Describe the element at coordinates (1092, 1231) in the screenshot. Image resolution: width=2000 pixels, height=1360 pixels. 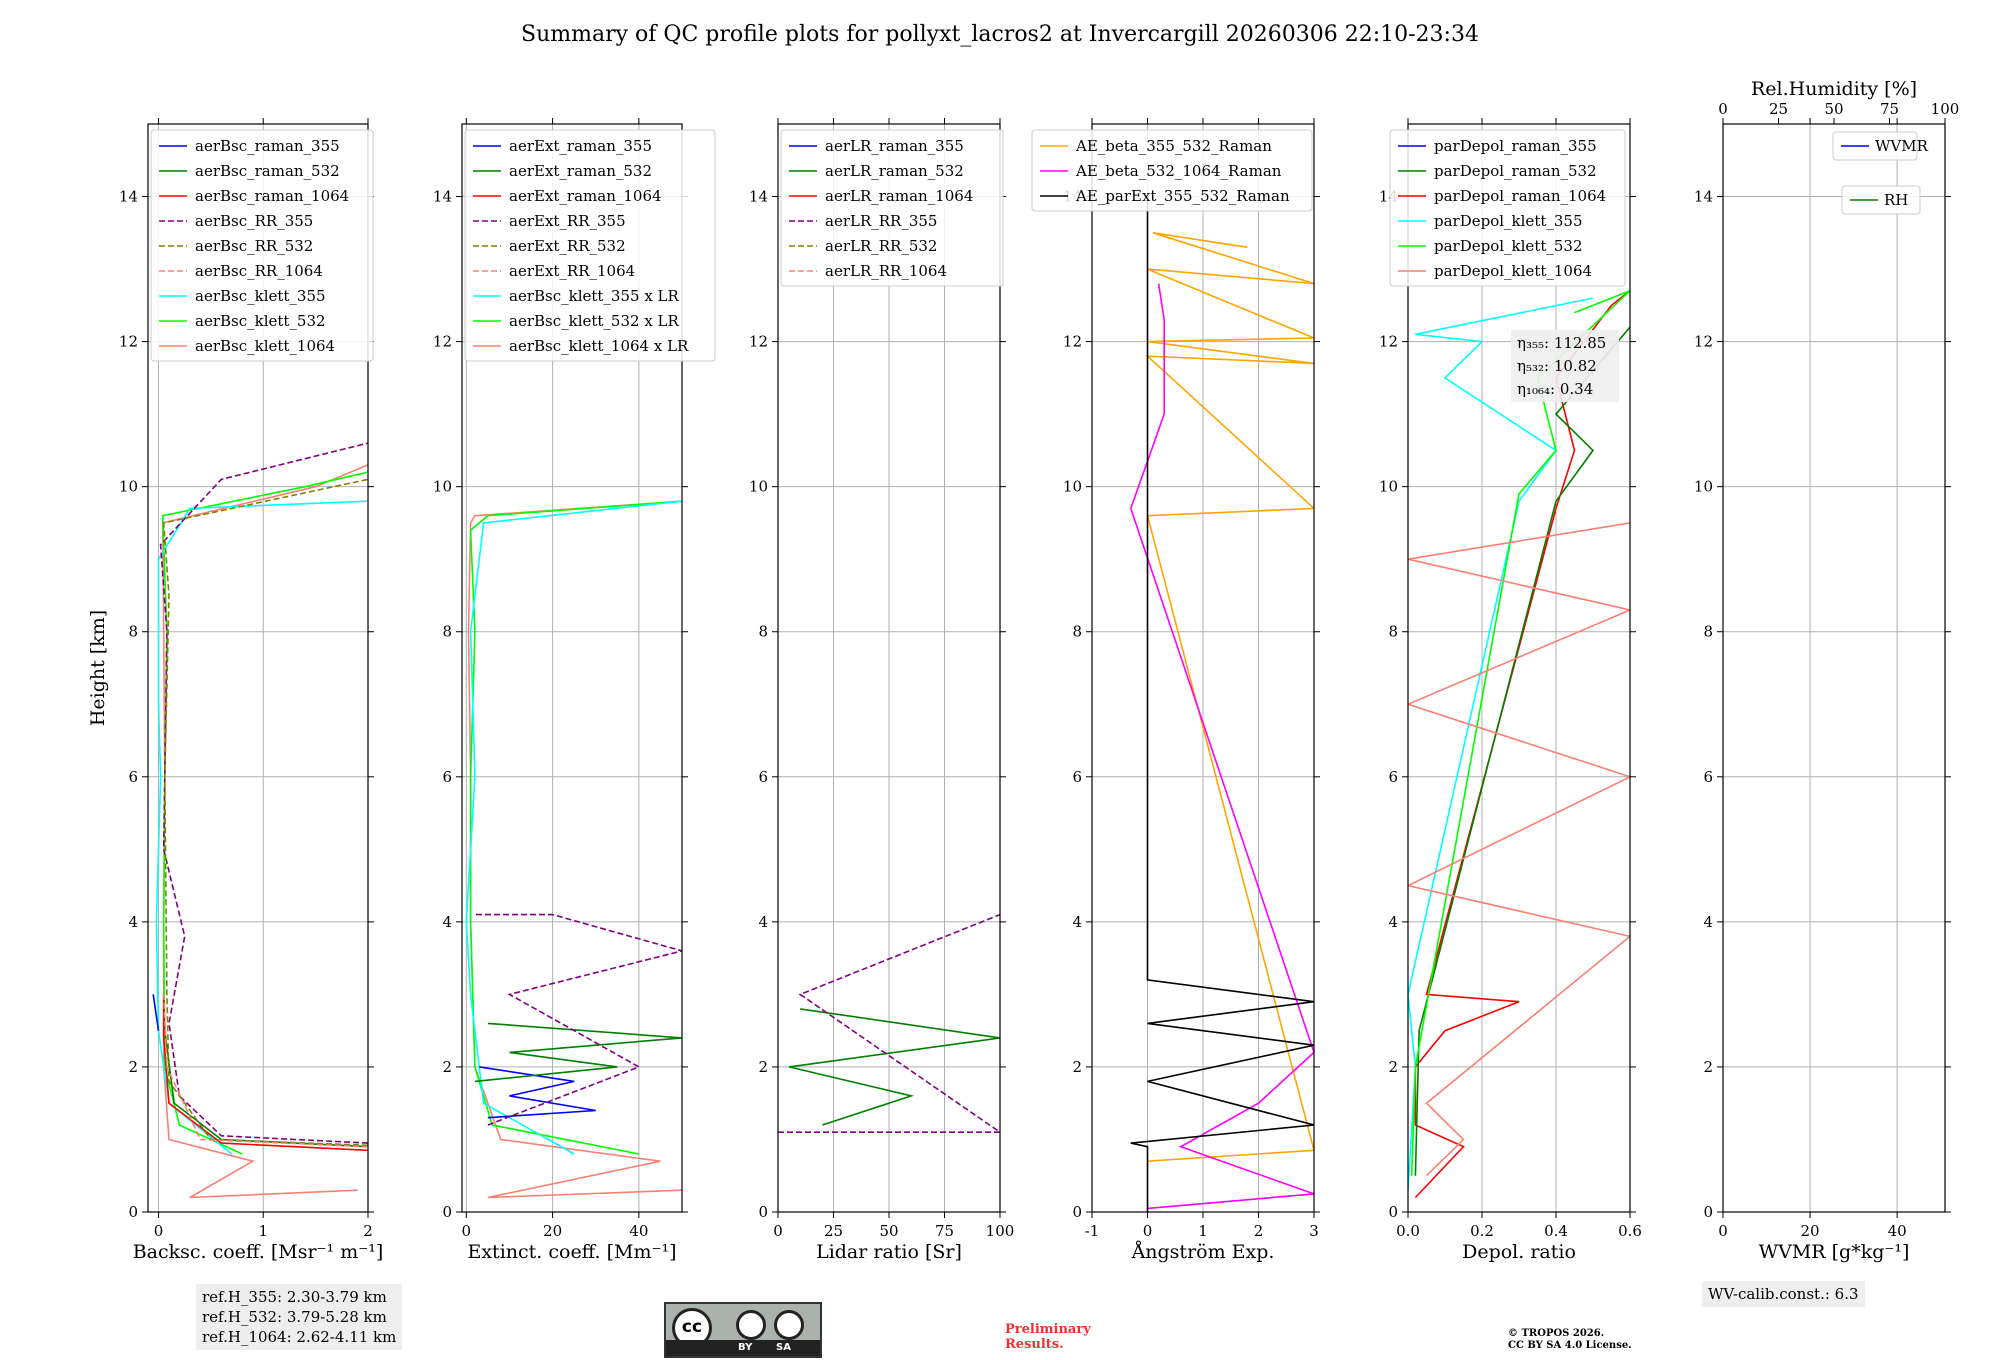
I see `x-tick-label: -1` at that location.